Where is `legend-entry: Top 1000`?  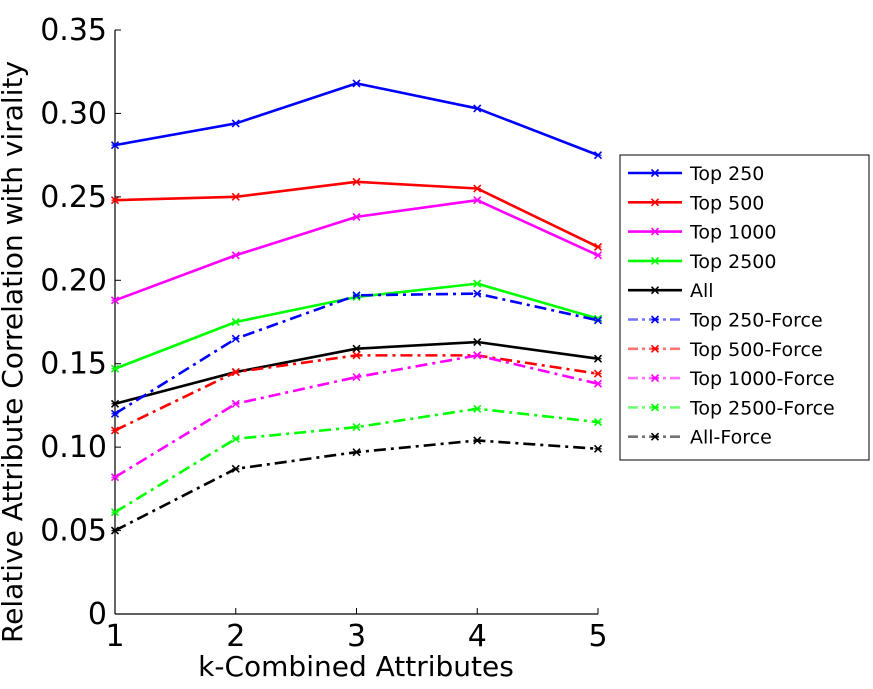 legend-entry: Top 1000 is located at coordinates (702, 233).